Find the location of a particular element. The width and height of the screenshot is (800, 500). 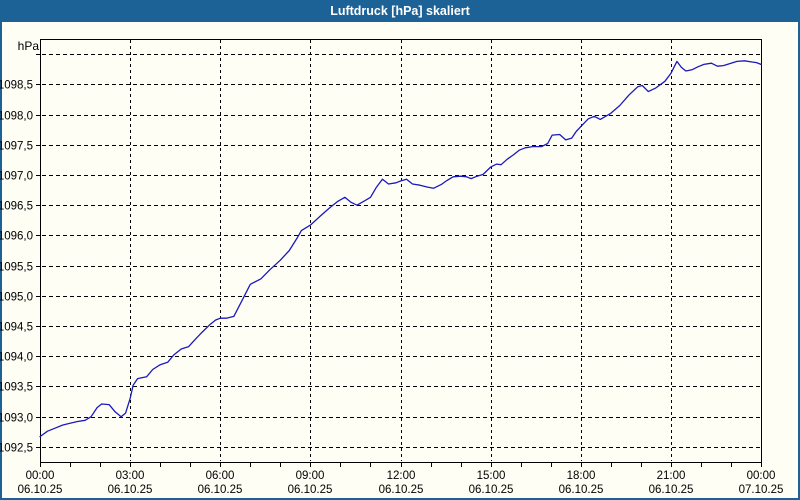

y-tick-label: 1097,0 is located at coordinates (16, 177).